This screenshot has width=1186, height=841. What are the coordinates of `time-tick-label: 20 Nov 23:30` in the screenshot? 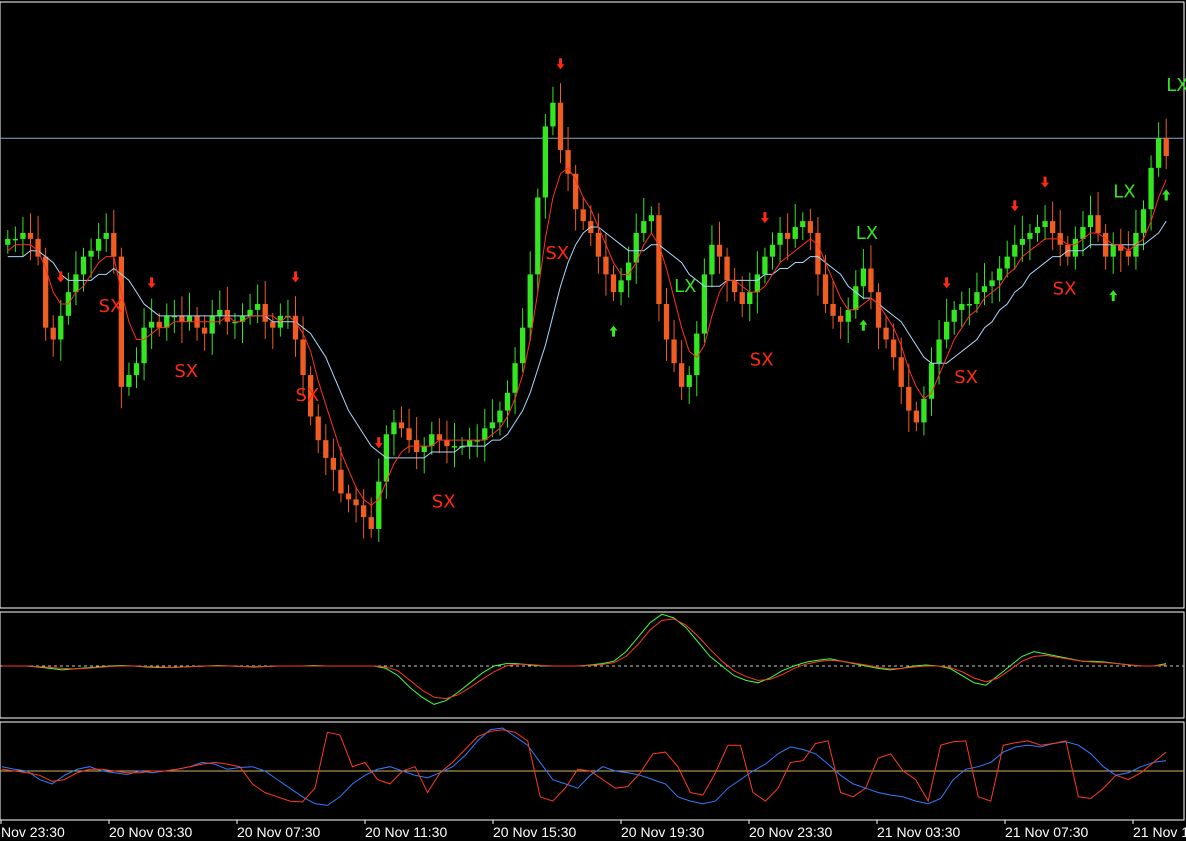 It's located at (790, 832).